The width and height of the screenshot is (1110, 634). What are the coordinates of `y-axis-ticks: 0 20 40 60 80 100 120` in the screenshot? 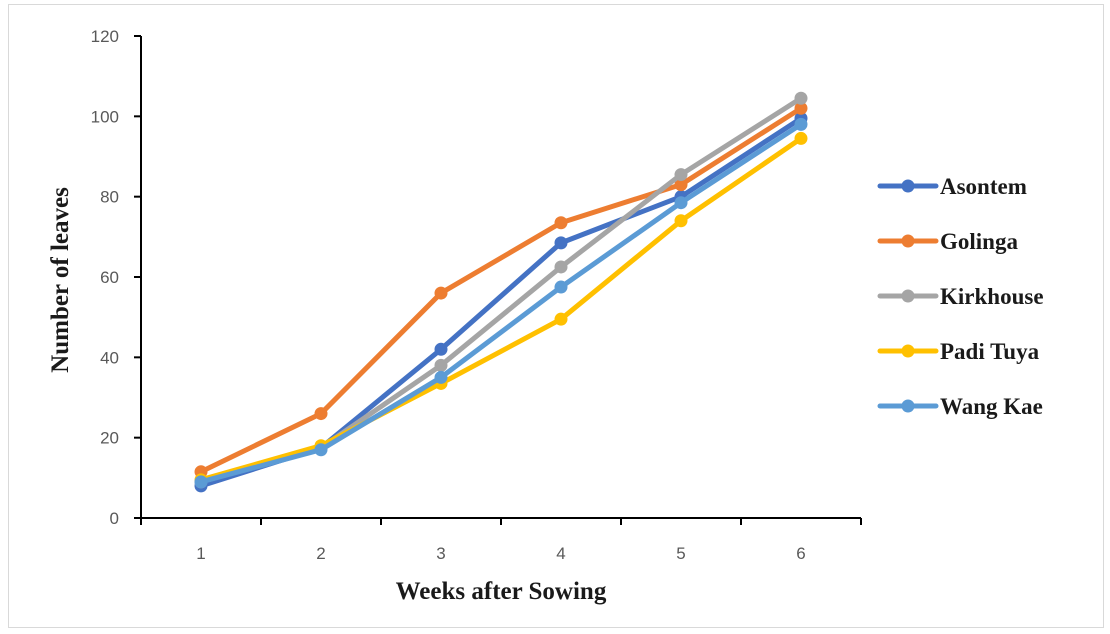 It's located at (116, 277).